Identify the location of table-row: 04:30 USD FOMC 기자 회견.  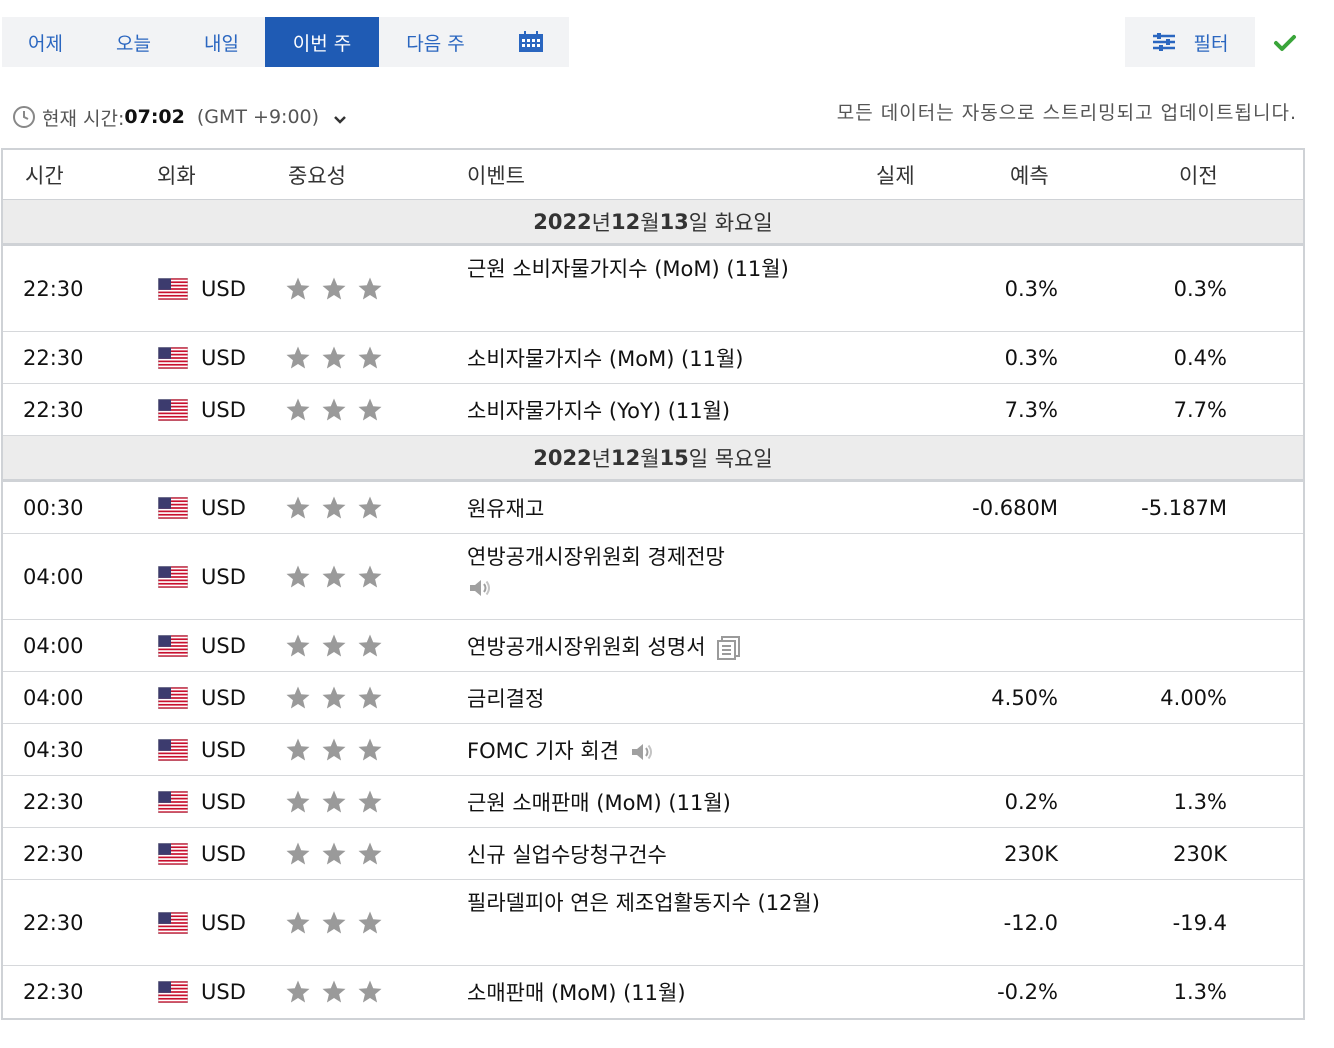
(653, 750).